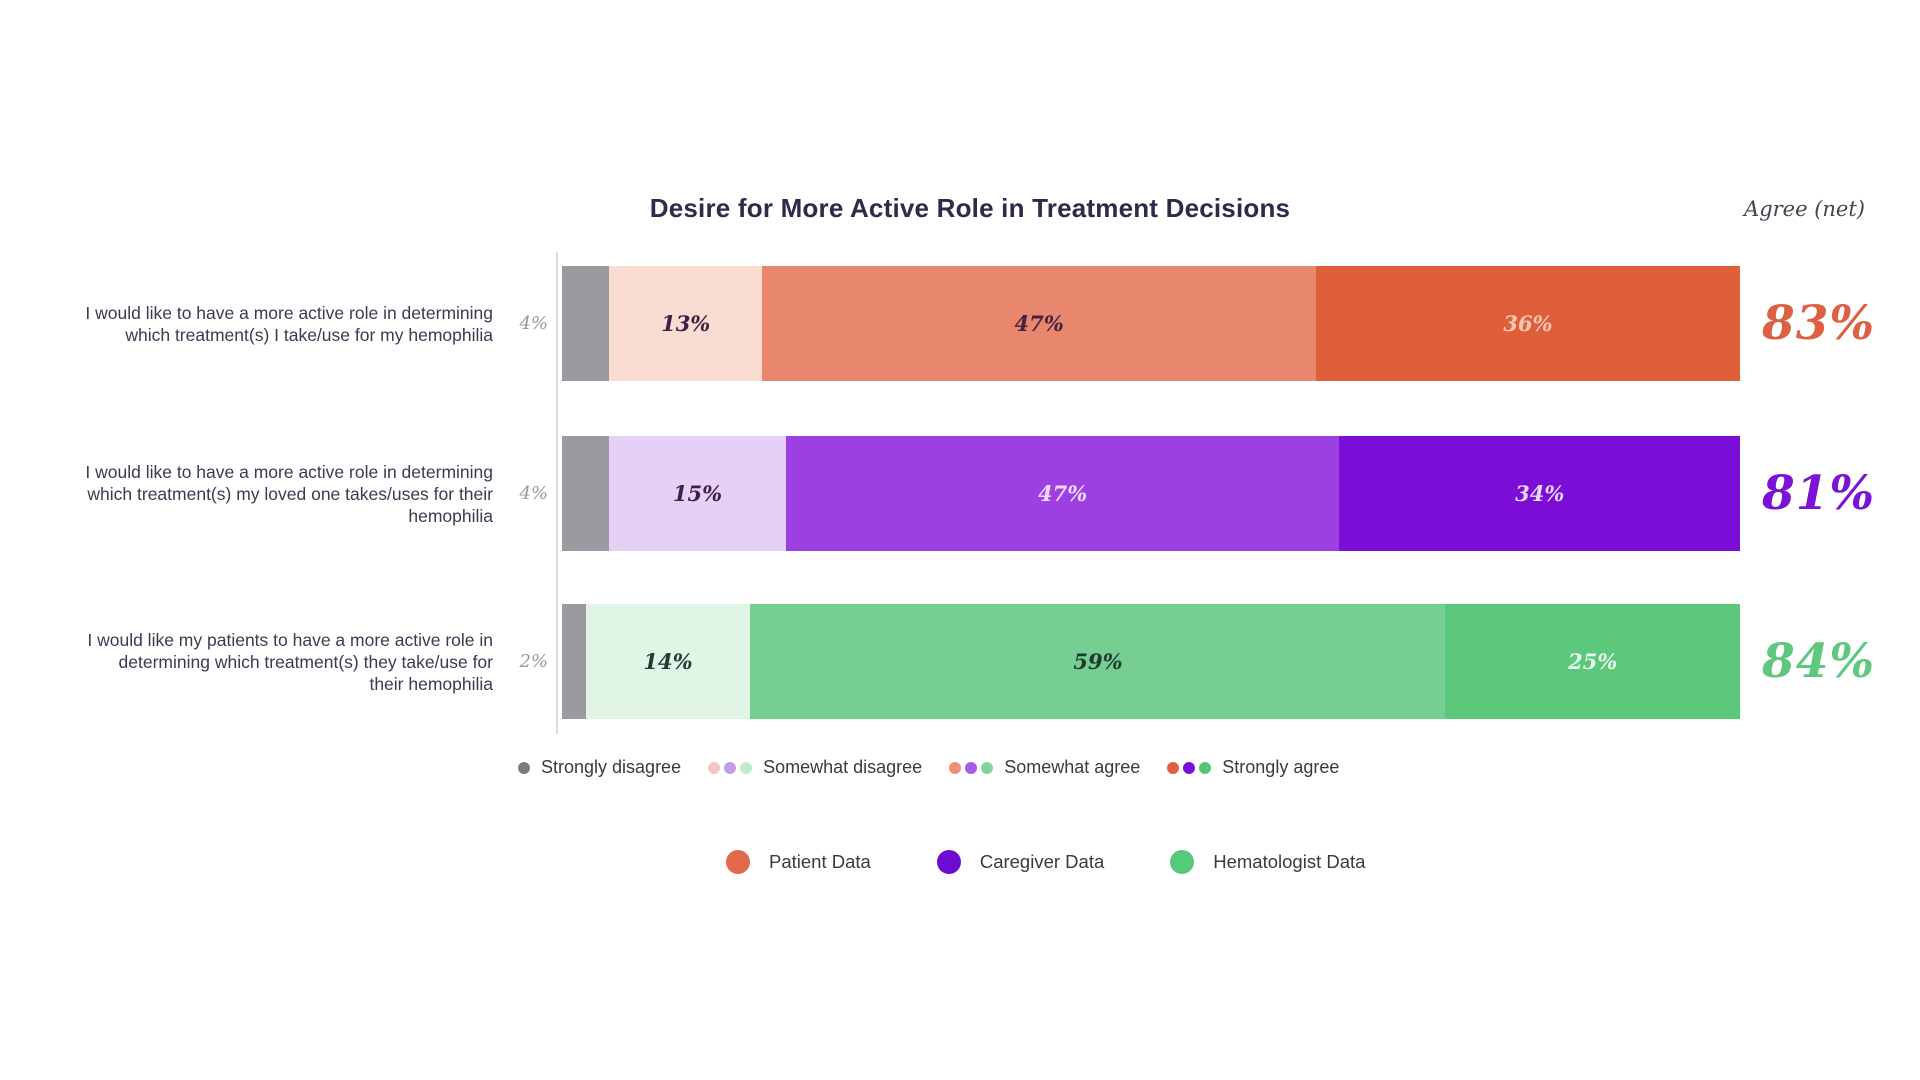 Image resolution: width=1920 pixels, height=1080 pixels. Describe the element at coordinates (533, 661) in the screenshot. I see `strongly-disagree-outside-value: 2%` at that location.